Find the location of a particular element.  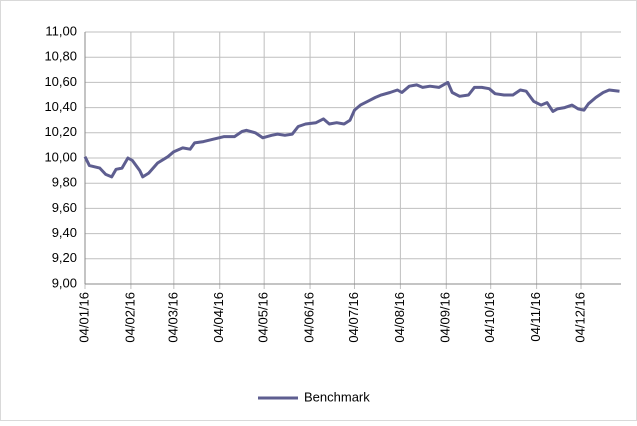

y-tick-label: 10,00 is located at coordinates (60, 156).